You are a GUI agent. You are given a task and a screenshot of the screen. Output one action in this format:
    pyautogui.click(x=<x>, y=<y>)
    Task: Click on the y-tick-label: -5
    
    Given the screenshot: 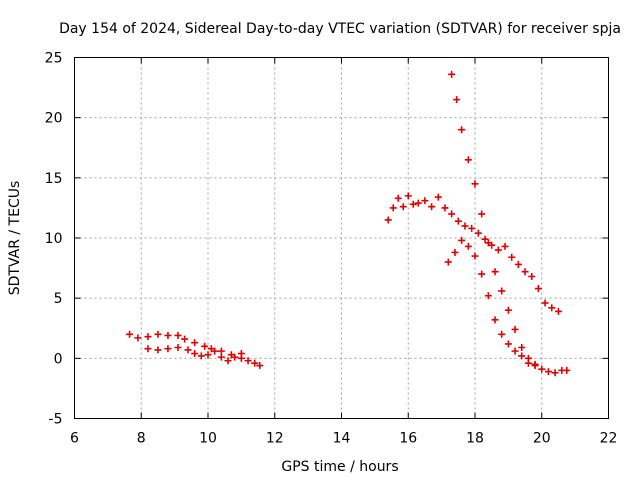 What is the action you would take?
    pyautogui.click(x=56, y=420)
    